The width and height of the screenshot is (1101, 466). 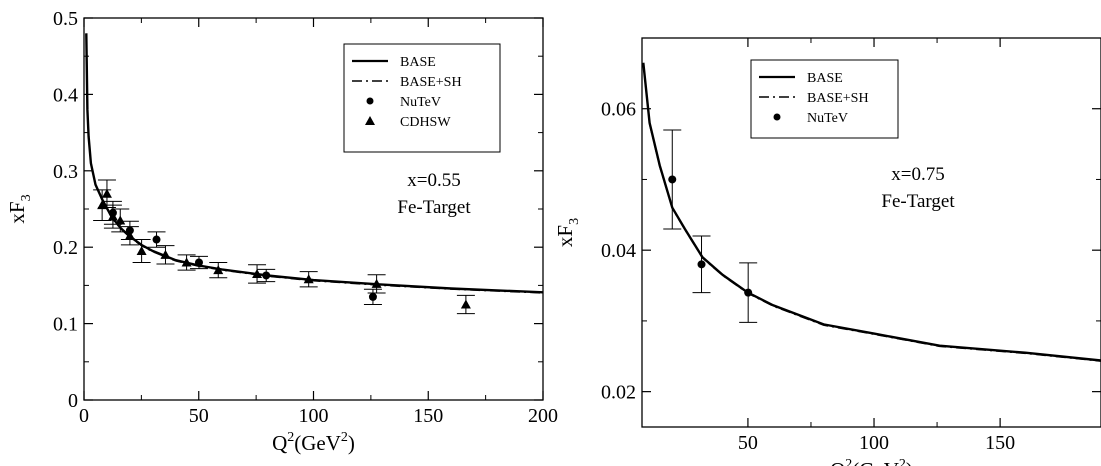 What do you see at coordinates (73, 401) in the screenshot?
I see `y-tick-label: 0` at bounding box center [73, 401].